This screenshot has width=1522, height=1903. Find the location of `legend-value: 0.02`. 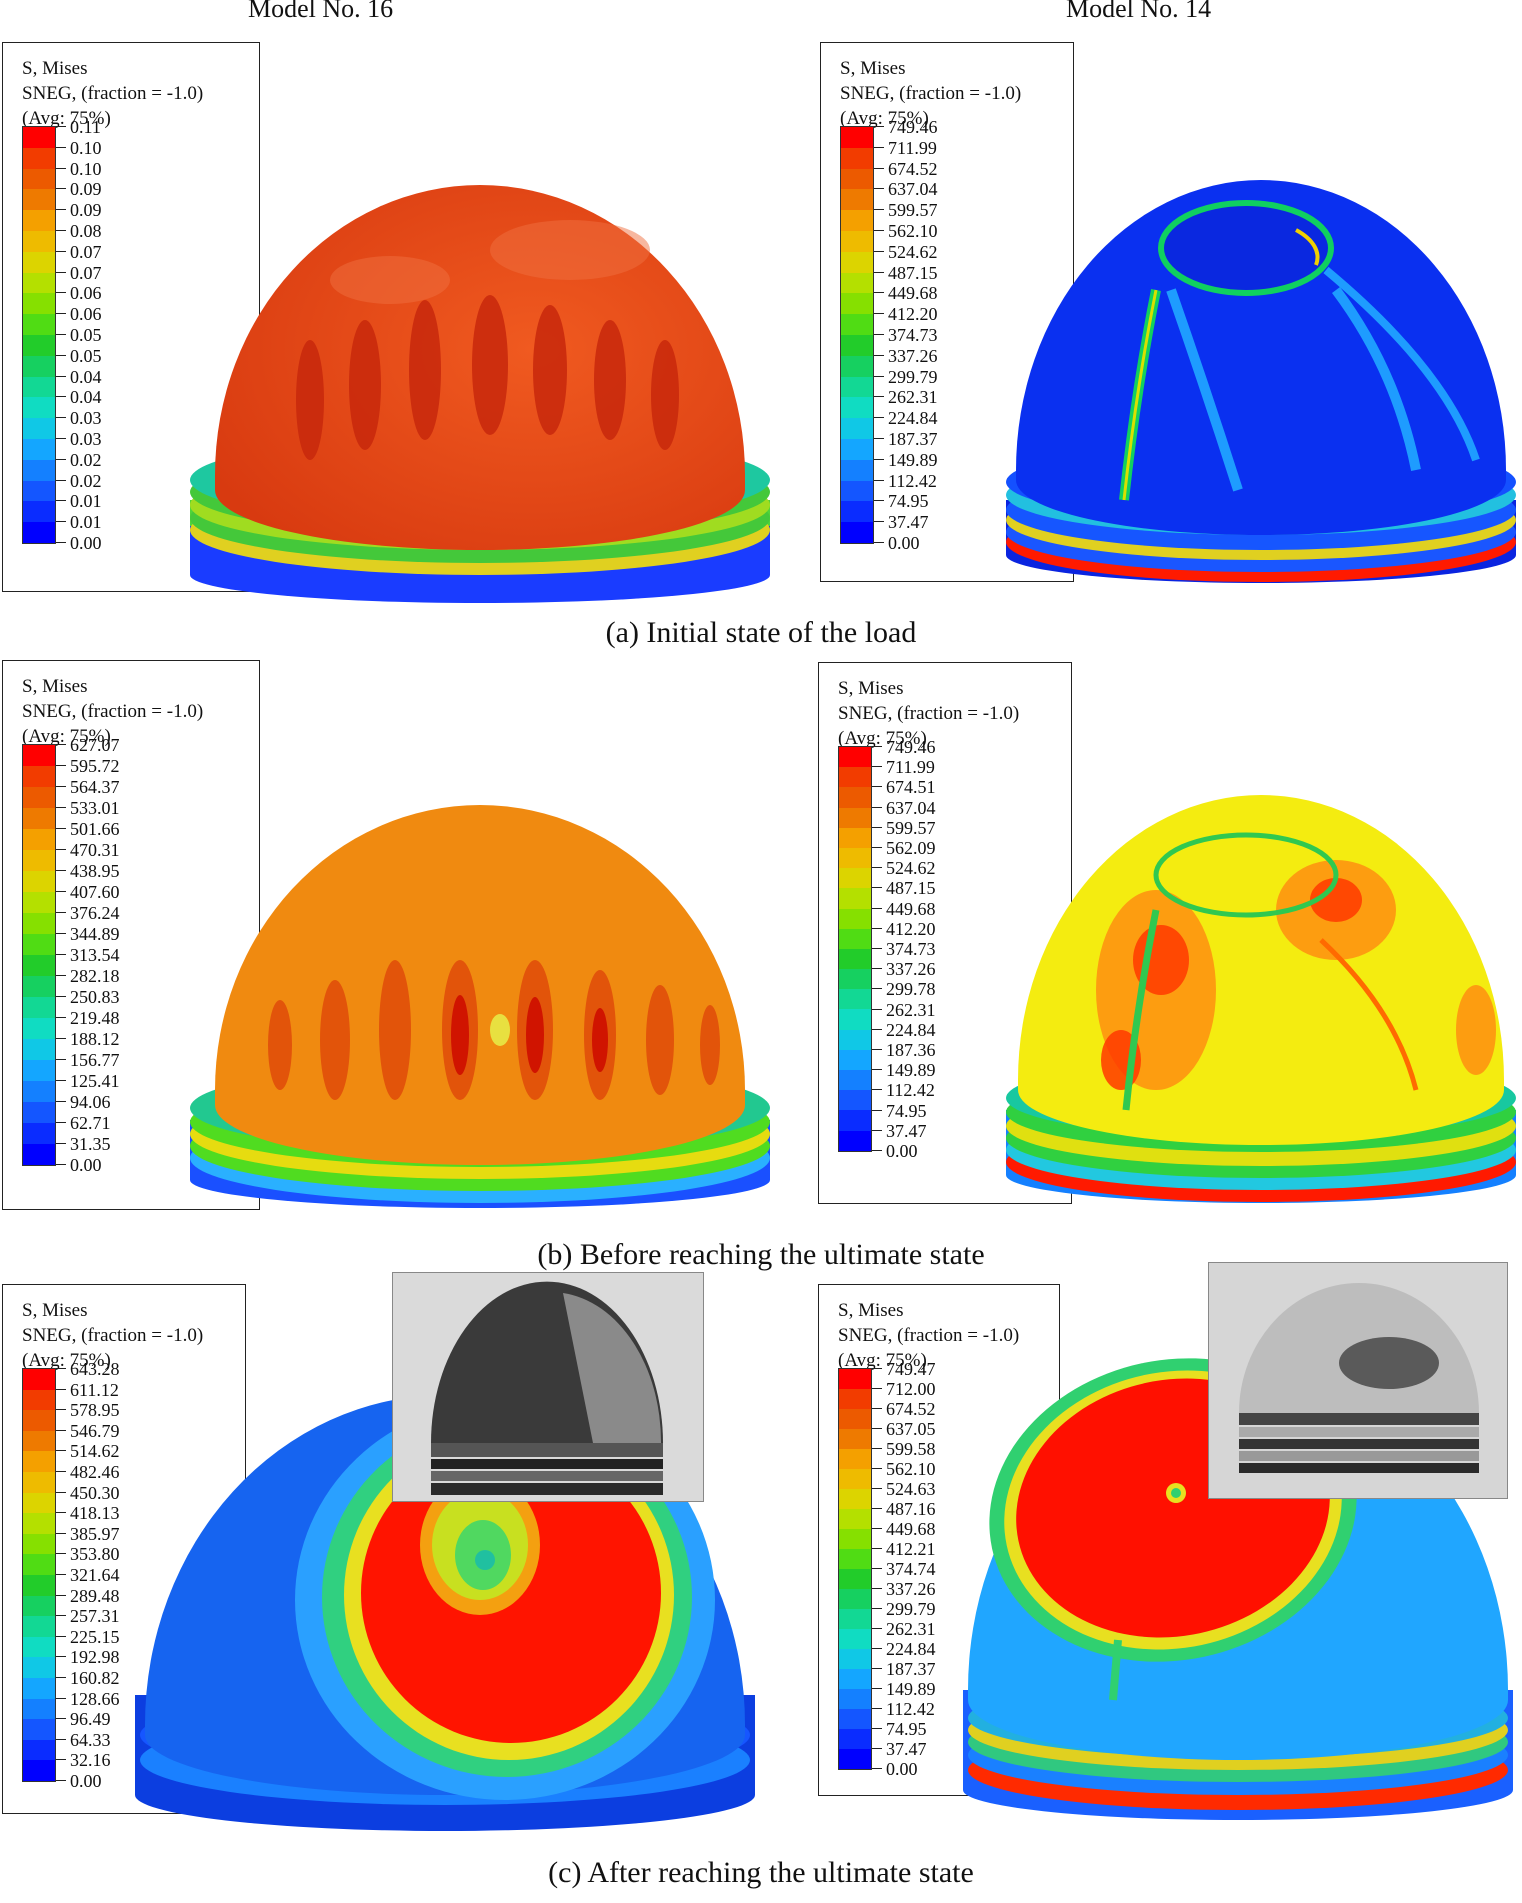

legend-value: 0.02 is located at coordinates (86, 480).